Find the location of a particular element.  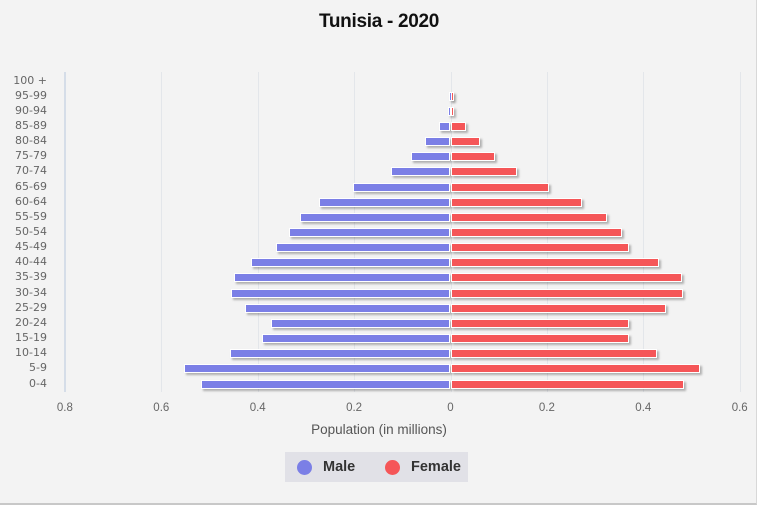

legend-item-female: Female is located at coordinates (423, 467).